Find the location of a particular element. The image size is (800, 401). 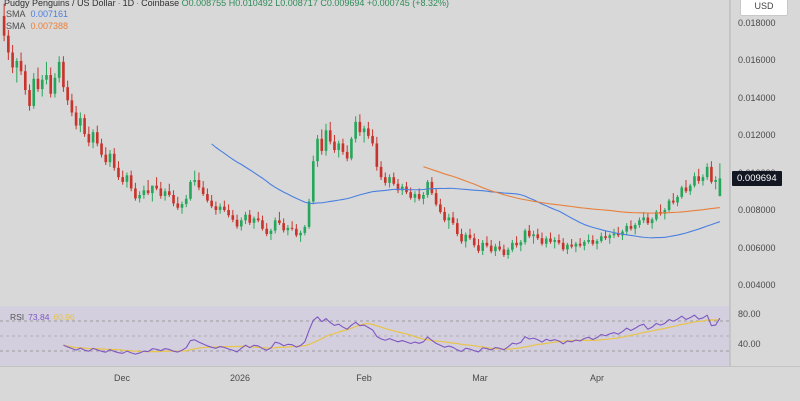

price-tick: 0.012000 is located at coordinates (757, 135).